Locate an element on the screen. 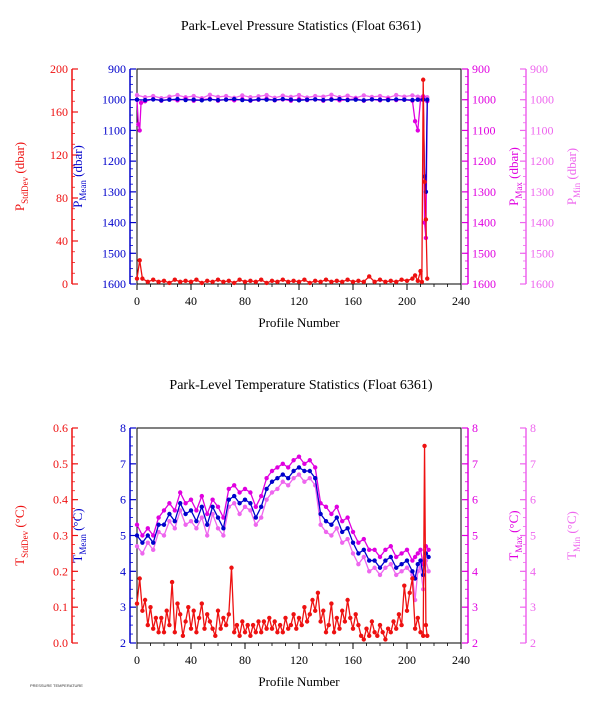 This screenshot has width=609, height=706. y-tick-label-max: 8 is located at coordinates (475, 428).